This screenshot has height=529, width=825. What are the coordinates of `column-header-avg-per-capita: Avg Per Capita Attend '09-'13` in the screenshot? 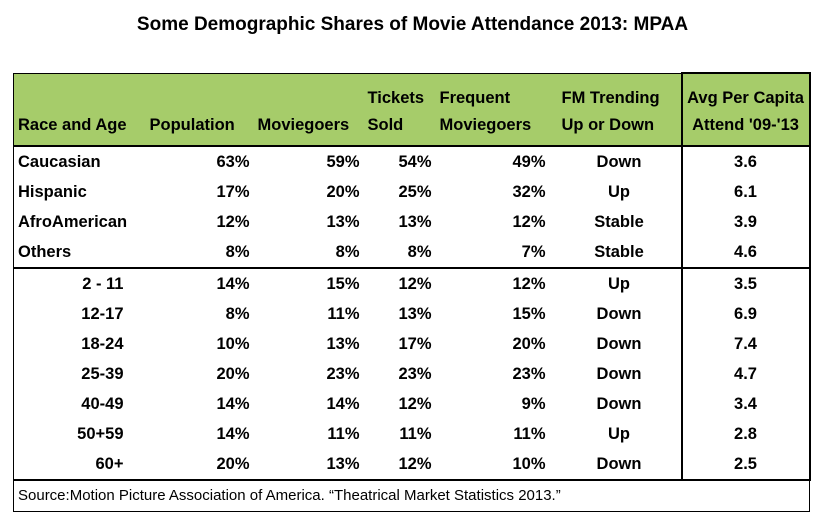 It's located at (745, 109).